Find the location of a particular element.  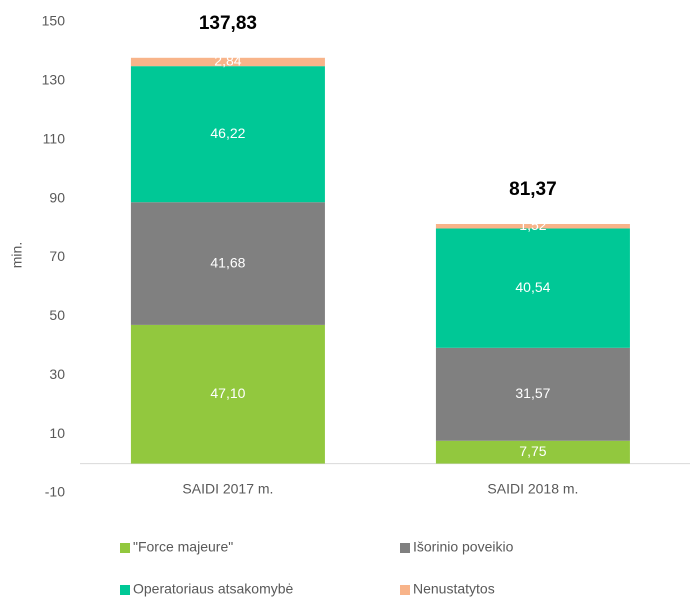

value-label: 41,68 is located at coordinates (227, 262).